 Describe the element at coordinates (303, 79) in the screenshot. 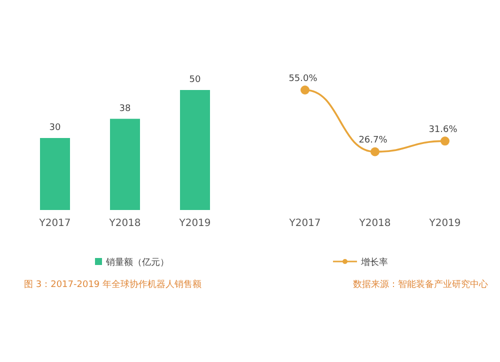

I see `data-label: 55.0%` at that location.